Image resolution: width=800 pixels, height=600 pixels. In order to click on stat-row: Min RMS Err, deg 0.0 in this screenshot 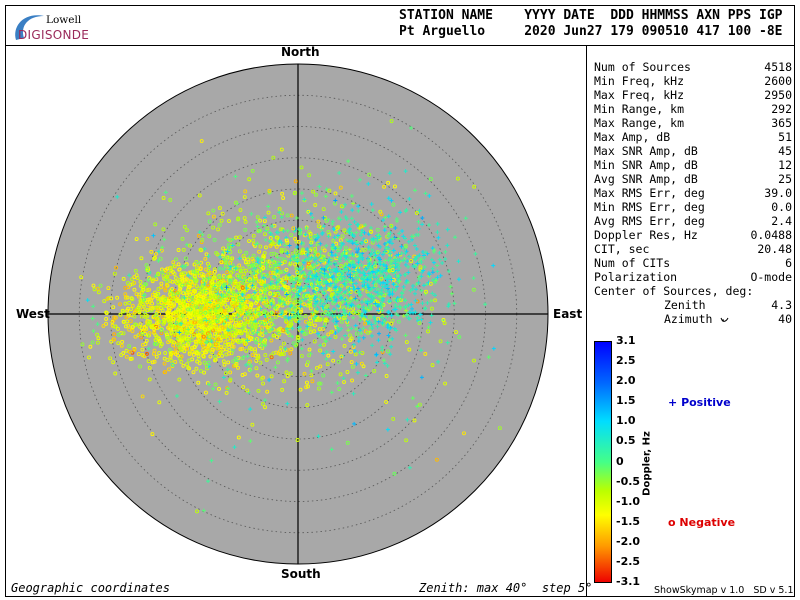, I will do `click(693, 207)`.